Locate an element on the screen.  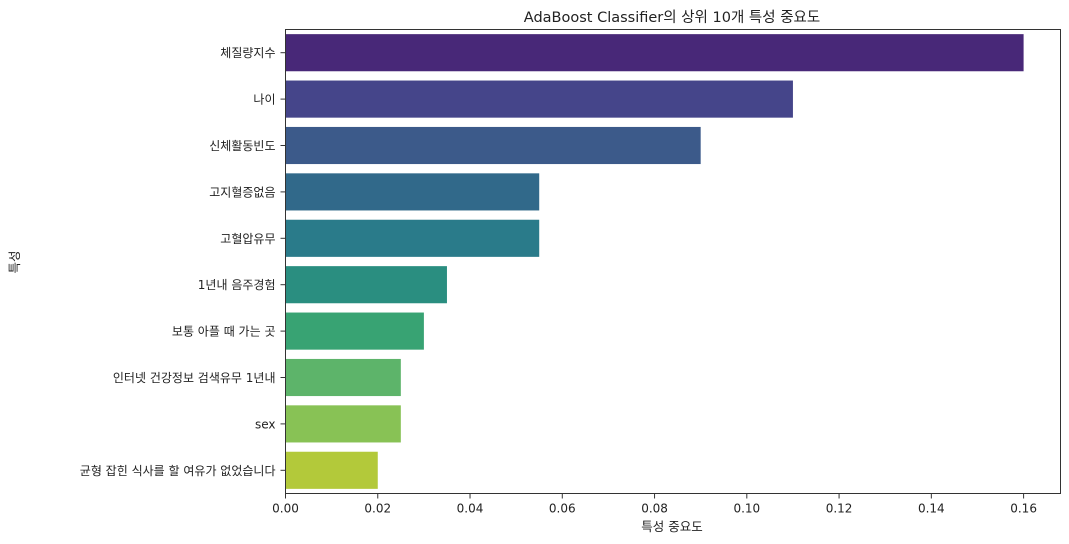
x-tick-label: 0.14 is located at coordinates (931, 509).